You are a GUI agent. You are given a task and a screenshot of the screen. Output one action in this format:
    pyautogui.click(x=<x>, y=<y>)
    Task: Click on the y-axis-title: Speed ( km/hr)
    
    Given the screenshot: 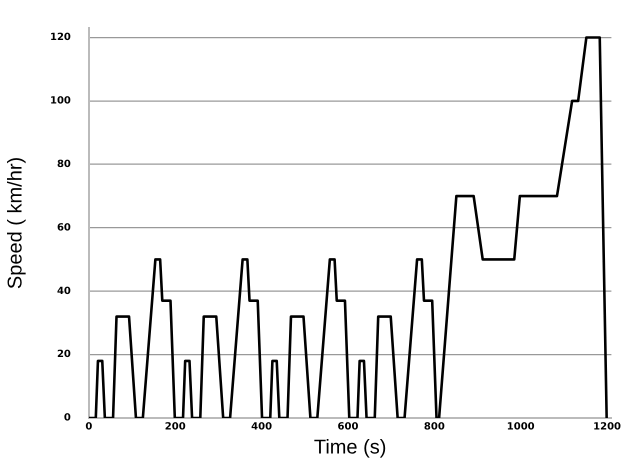 What is the action you would take?
    pyautogui.click(x=15, y=223)
    